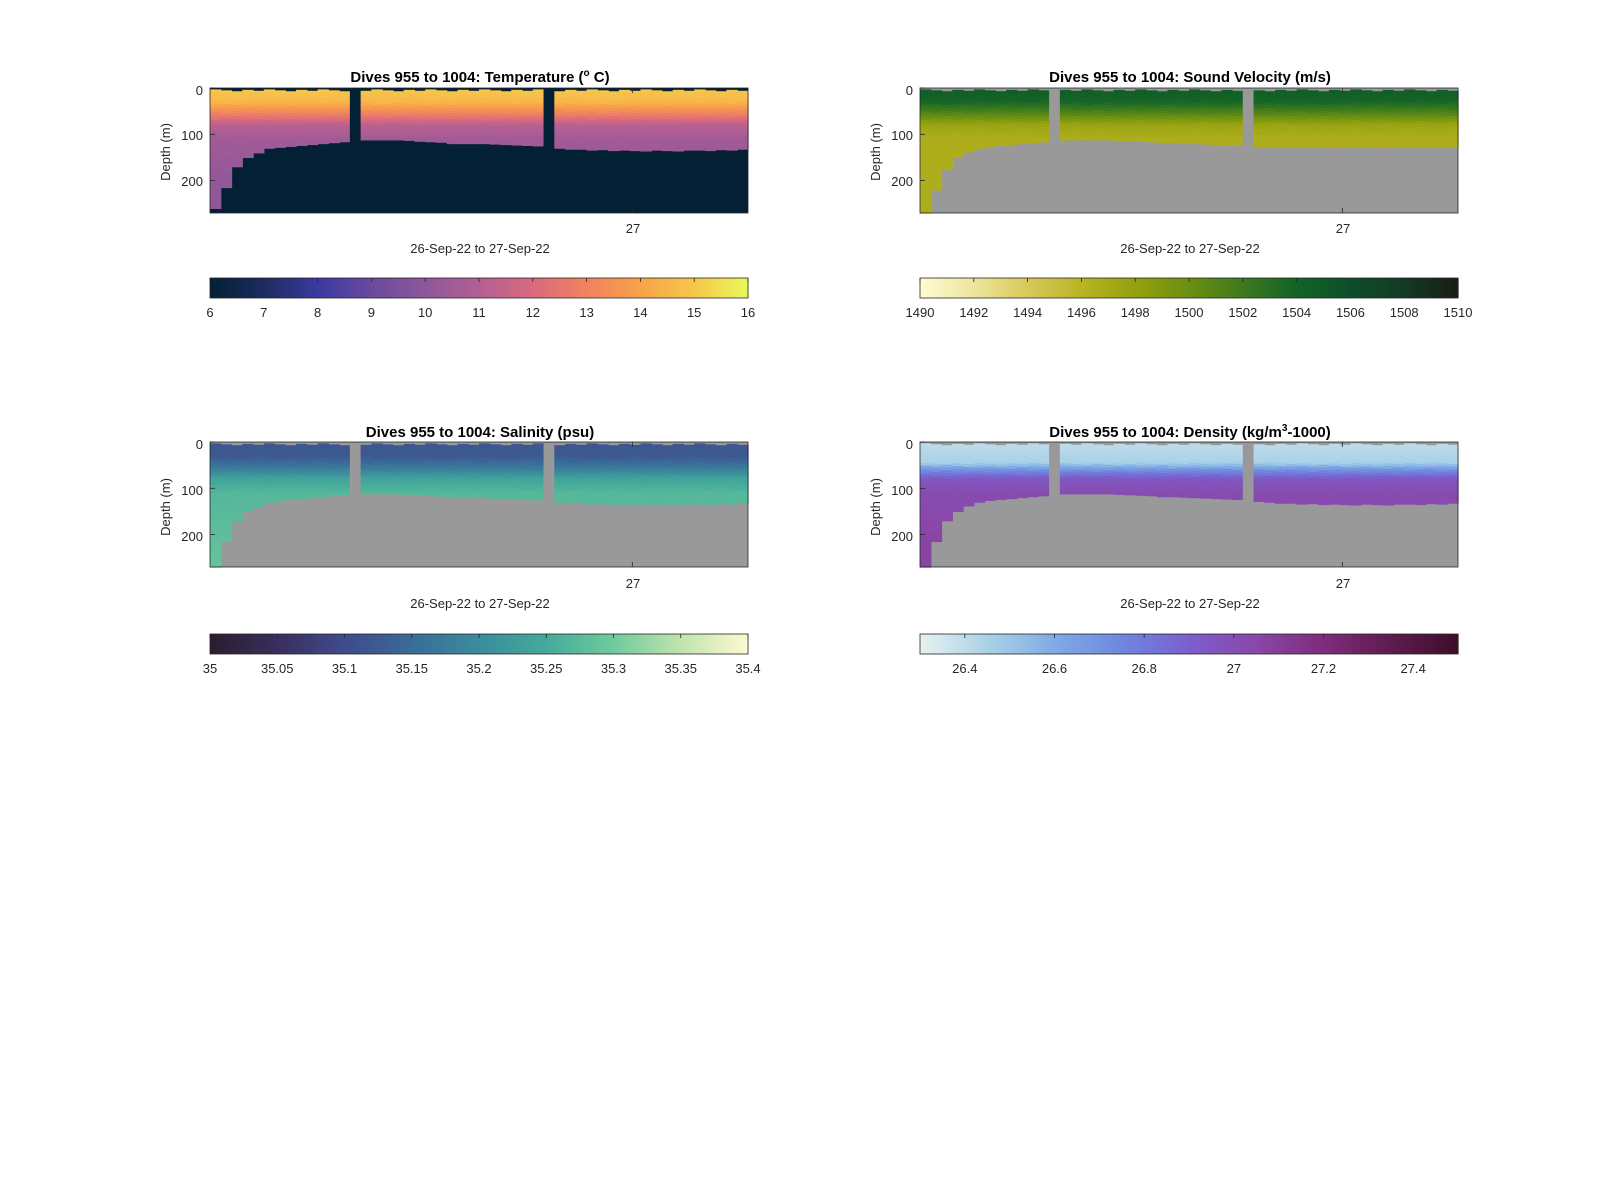 This screenshot has height=1179, width=1600. I want to click on density-dive-column, so click(1227, 471).